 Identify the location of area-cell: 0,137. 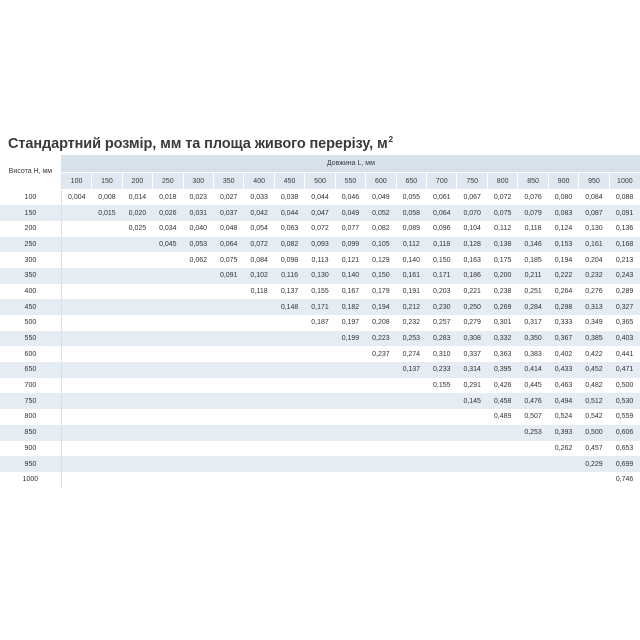
(411, 370).